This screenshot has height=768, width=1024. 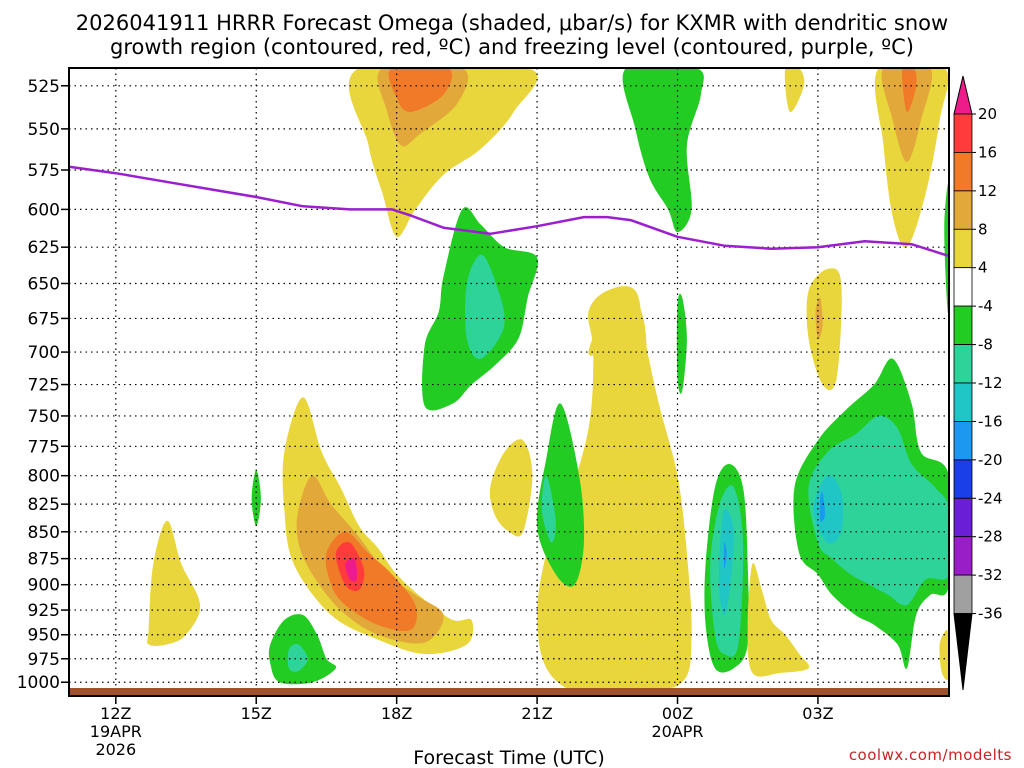 I want to click on y-tick-label-850: 850, so click(x=44, y=533).